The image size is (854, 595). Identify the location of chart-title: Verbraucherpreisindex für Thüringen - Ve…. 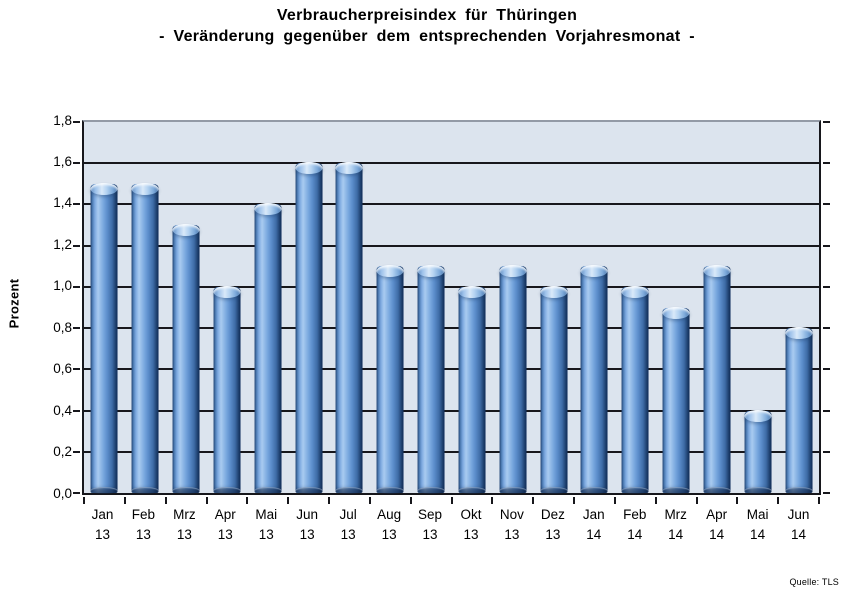
(427, 26).